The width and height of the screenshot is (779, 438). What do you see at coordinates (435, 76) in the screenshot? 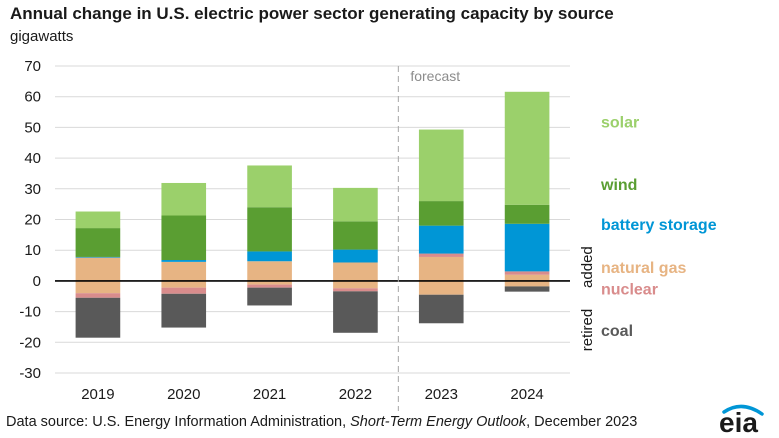
I see `forecast-label: forecast` at bounding box center [435, 76].